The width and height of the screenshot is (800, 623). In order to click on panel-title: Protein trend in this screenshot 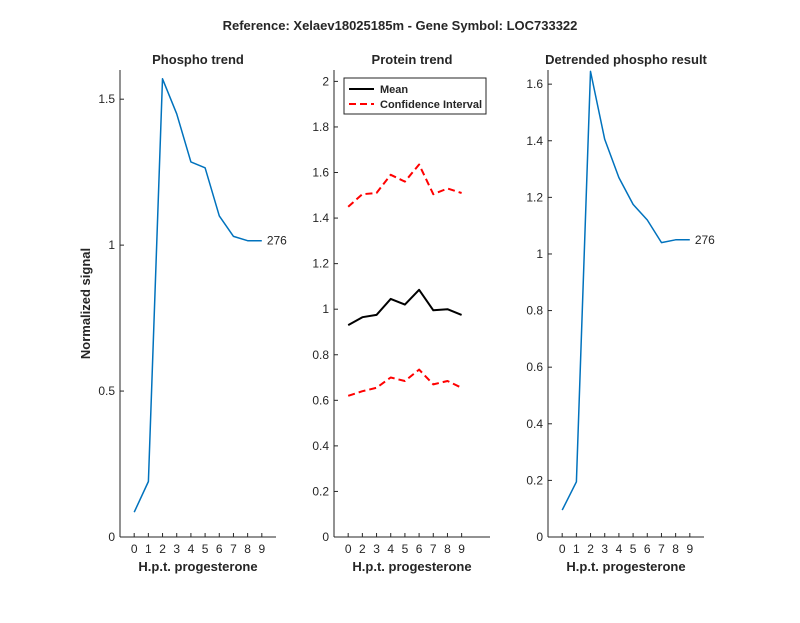, I will do `click(412, 59)`.